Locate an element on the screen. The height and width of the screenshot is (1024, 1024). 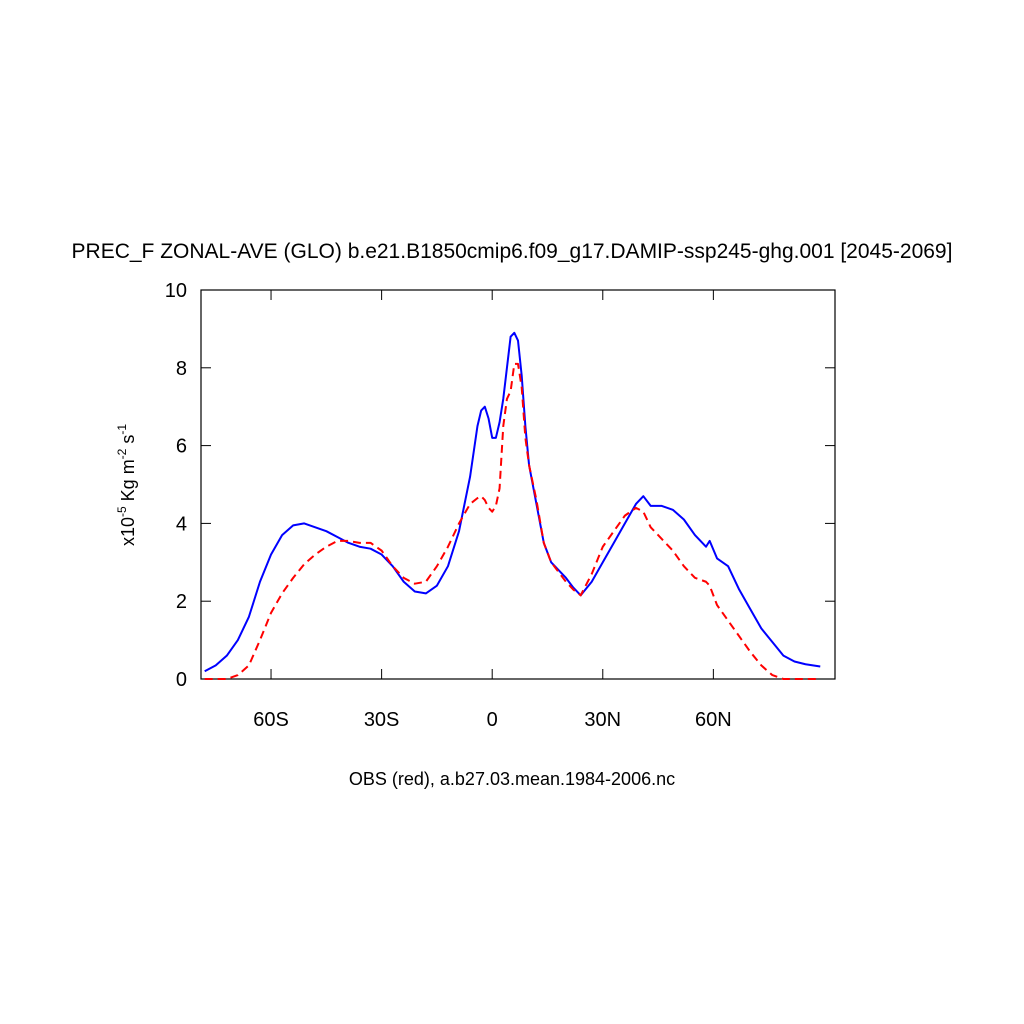
y-axis-label: x10-5 Kg m-2 s-1 is located at coordinates (126, 485).